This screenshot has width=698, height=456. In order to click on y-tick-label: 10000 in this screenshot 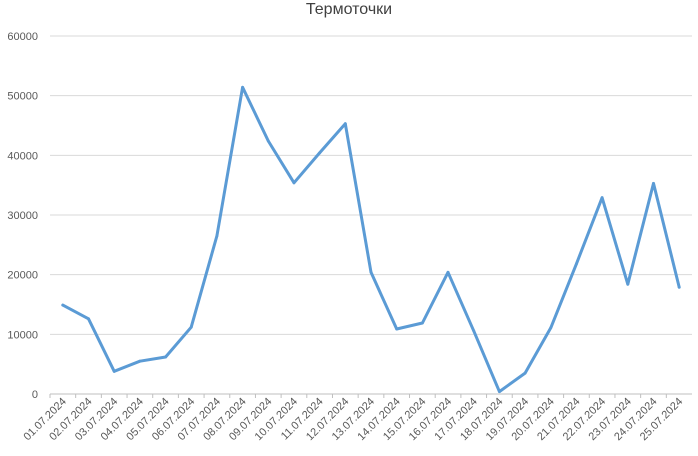, I will do `click(22, 335)`.